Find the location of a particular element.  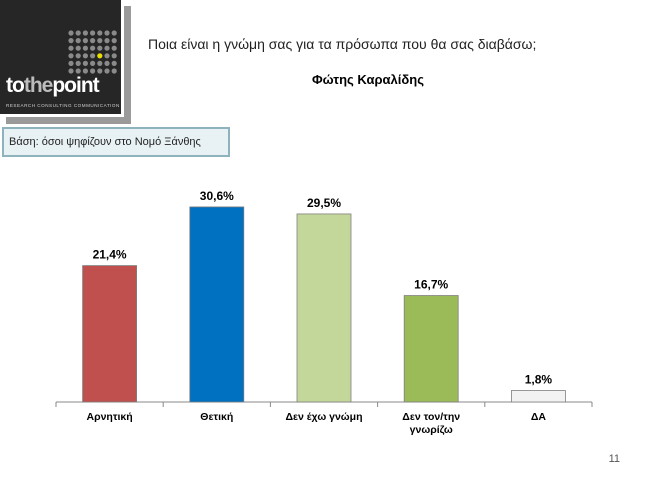

data-label: 1,8% is located at coordinates (539, 380).